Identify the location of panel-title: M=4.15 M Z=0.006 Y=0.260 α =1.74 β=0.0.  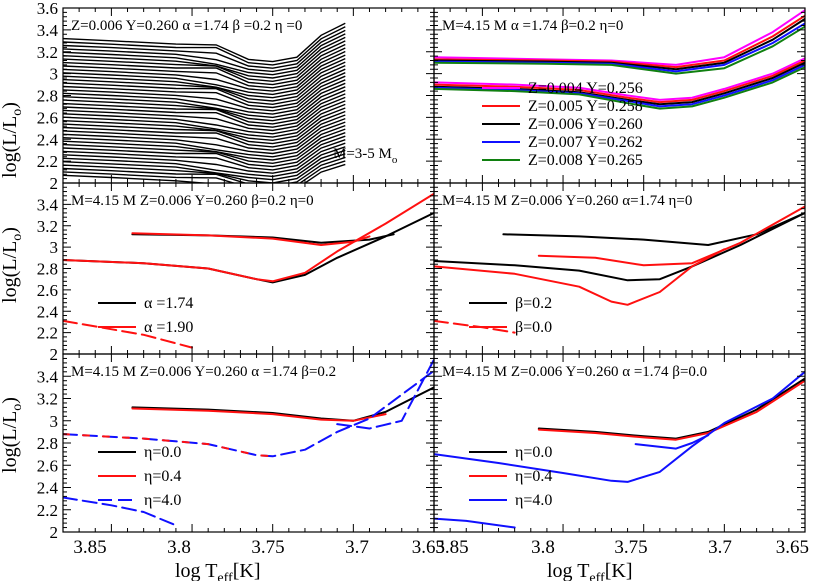
(574, 372).